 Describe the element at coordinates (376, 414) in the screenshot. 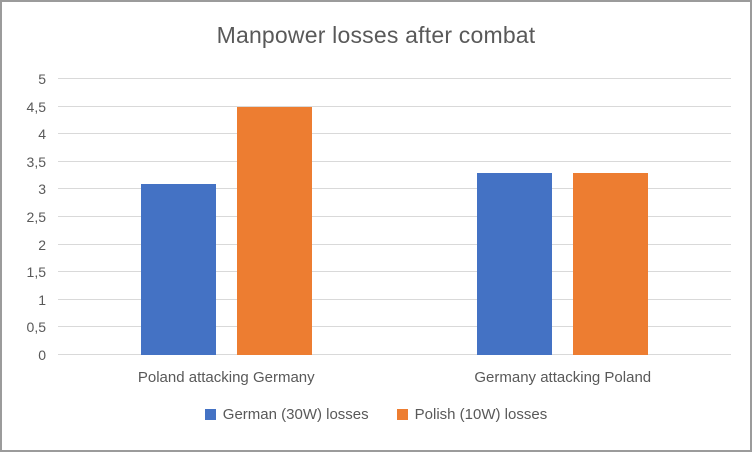

I see `legend: German (30W) losses Polish (10W) losses` at that location.